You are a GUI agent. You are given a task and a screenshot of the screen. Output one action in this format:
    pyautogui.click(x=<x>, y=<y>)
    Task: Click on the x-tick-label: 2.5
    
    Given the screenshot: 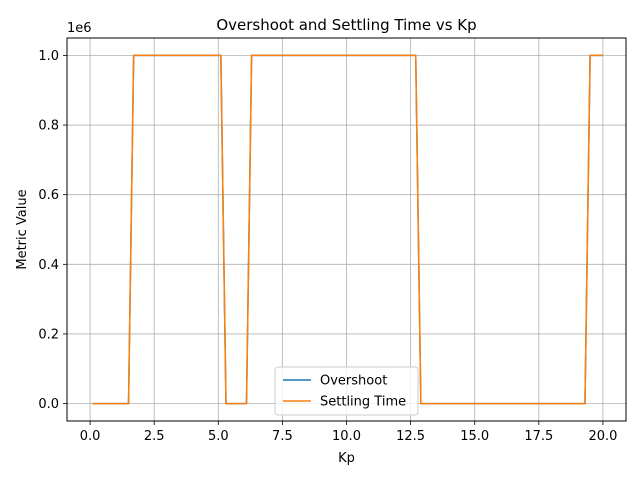 What is the action you would take?
    pyautogui.click(x=154, y=436)
    